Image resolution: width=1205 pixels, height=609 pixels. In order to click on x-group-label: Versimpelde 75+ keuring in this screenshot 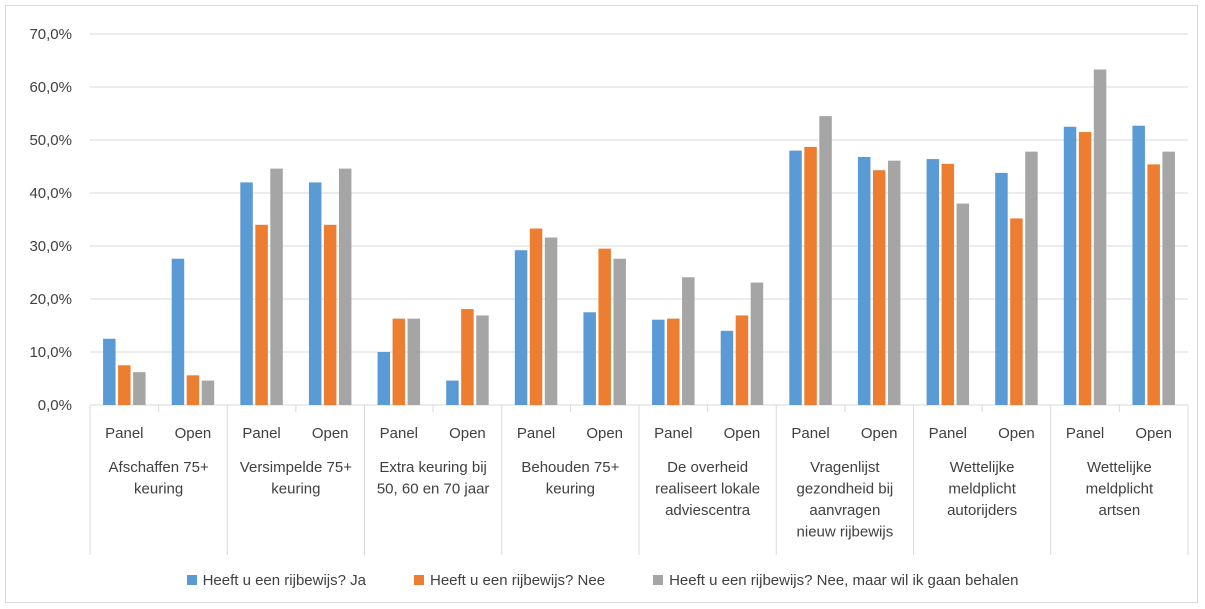, I will do `click(296, 478)`.